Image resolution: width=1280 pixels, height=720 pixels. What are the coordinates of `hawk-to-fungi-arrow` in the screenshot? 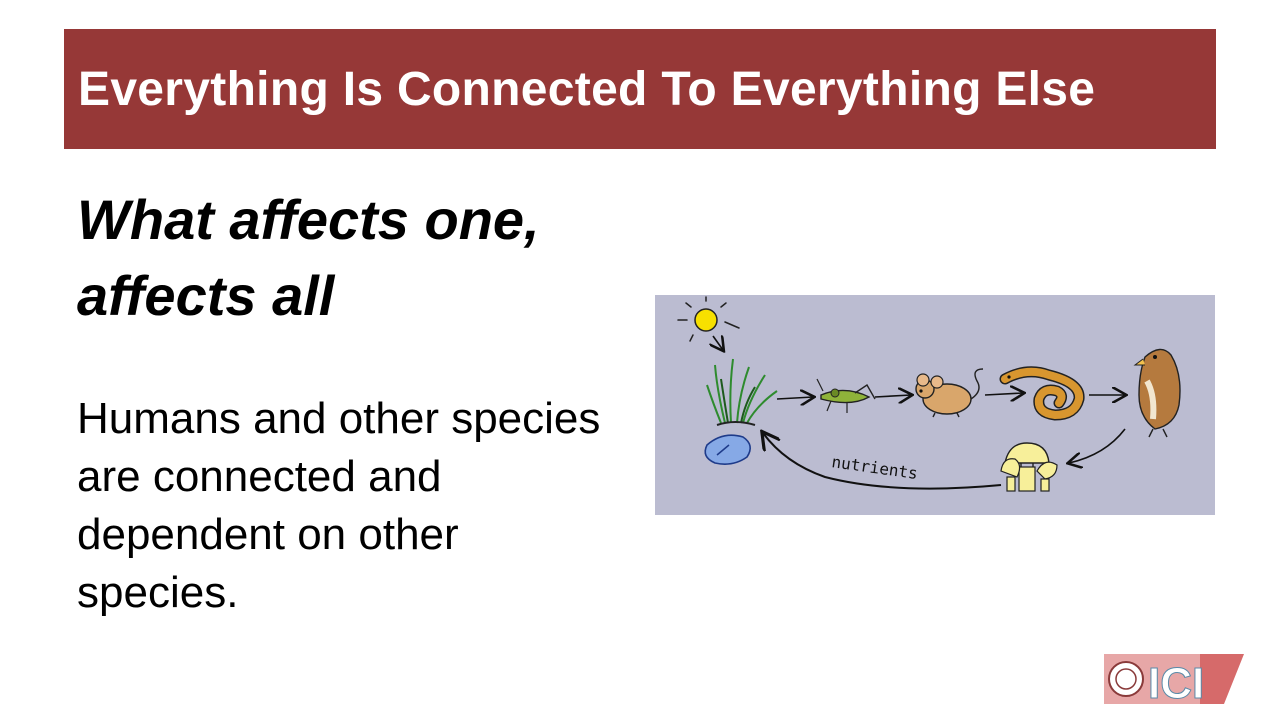 It's located at (1097, 445).